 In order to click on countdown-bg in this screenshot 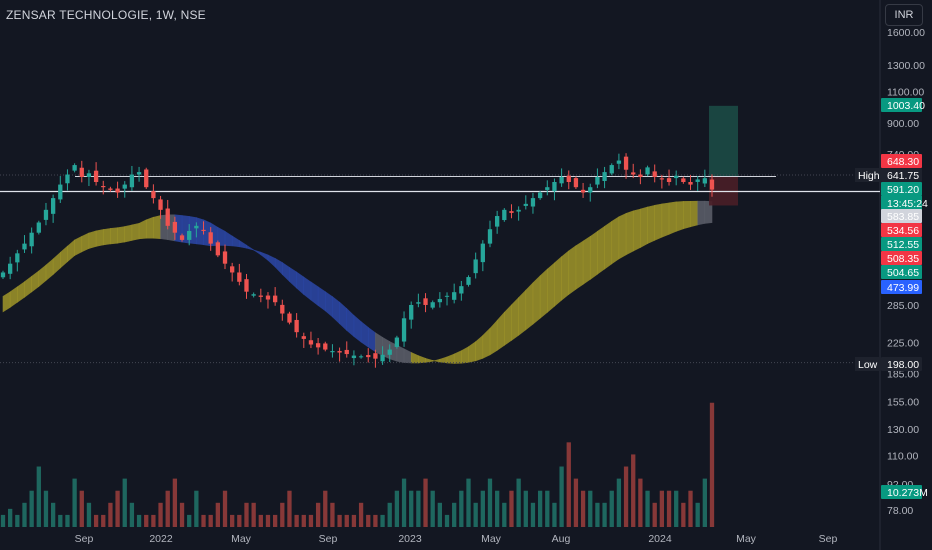, I will do `click(901, 203)`.